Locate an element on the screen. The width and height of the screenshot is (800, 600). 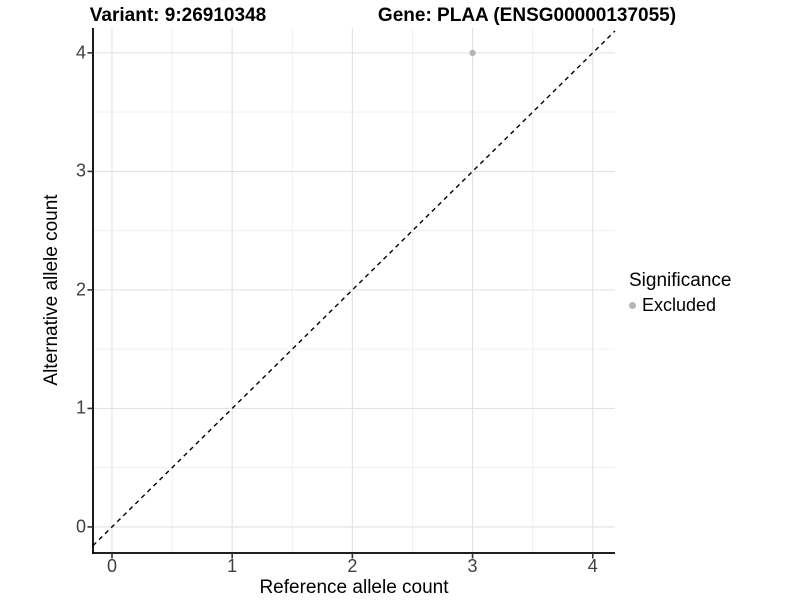
plot-title-gene: Gene: PLAA (ENSG00000137055) is located at coordinates (527, 15).